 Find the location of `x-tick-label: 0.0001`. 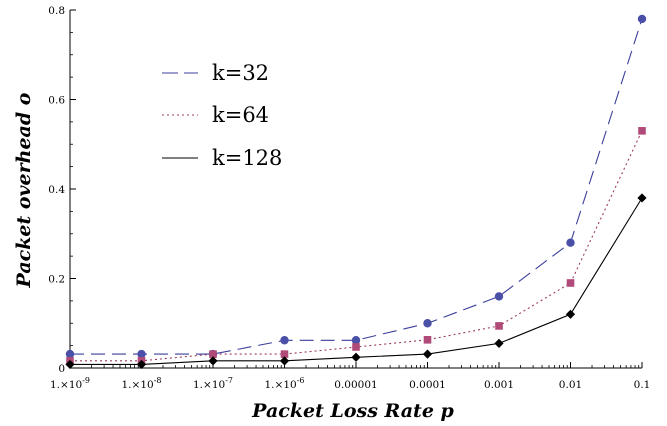

x-tick-label: 0.0001 is located at coordinates (427, 385).